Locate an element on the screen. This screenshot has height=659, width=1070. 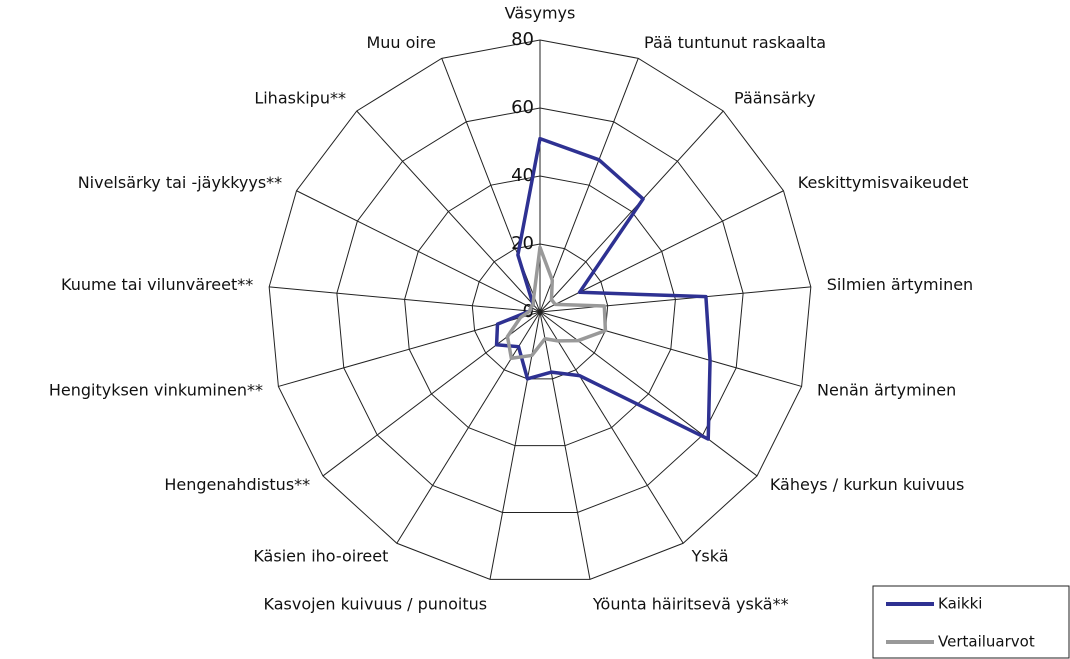
r-tick-label: 80 is located at coordinates (522, 39).